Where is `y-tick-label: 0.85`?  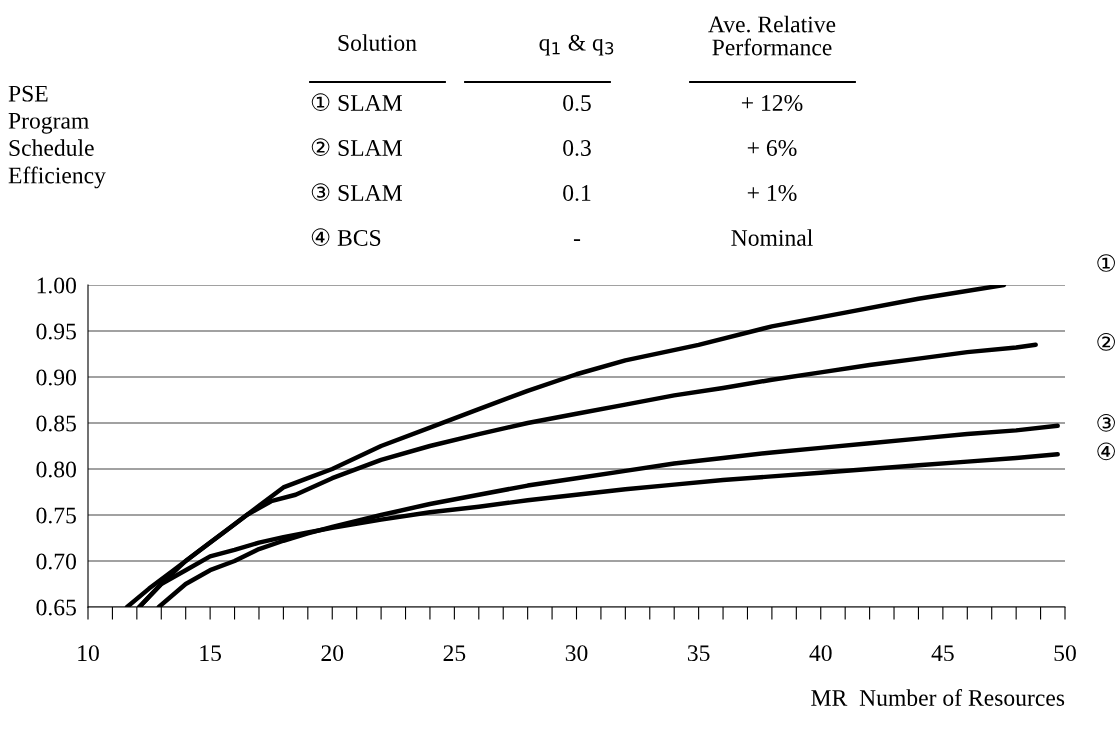 y-tick-label: 0.85 is located at coordinates (56, 423).